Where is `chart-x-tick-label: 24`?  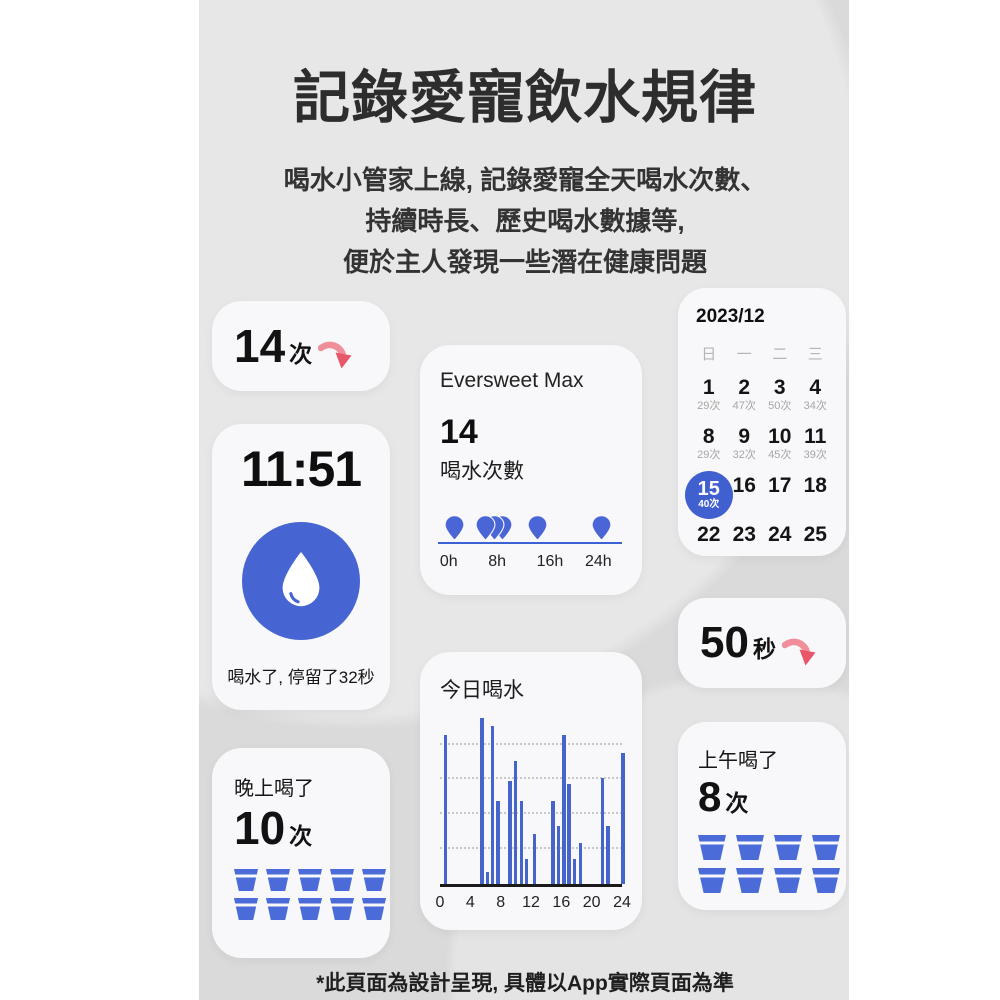
chart-x-tick-label: 24 is located at coordinates (622, 902).